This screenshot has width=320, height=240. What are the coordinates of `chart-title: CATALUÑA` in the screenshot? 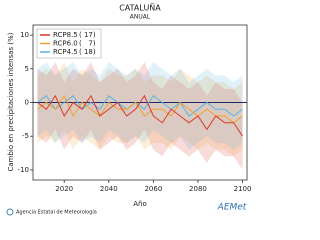 It's located at (140, 8).